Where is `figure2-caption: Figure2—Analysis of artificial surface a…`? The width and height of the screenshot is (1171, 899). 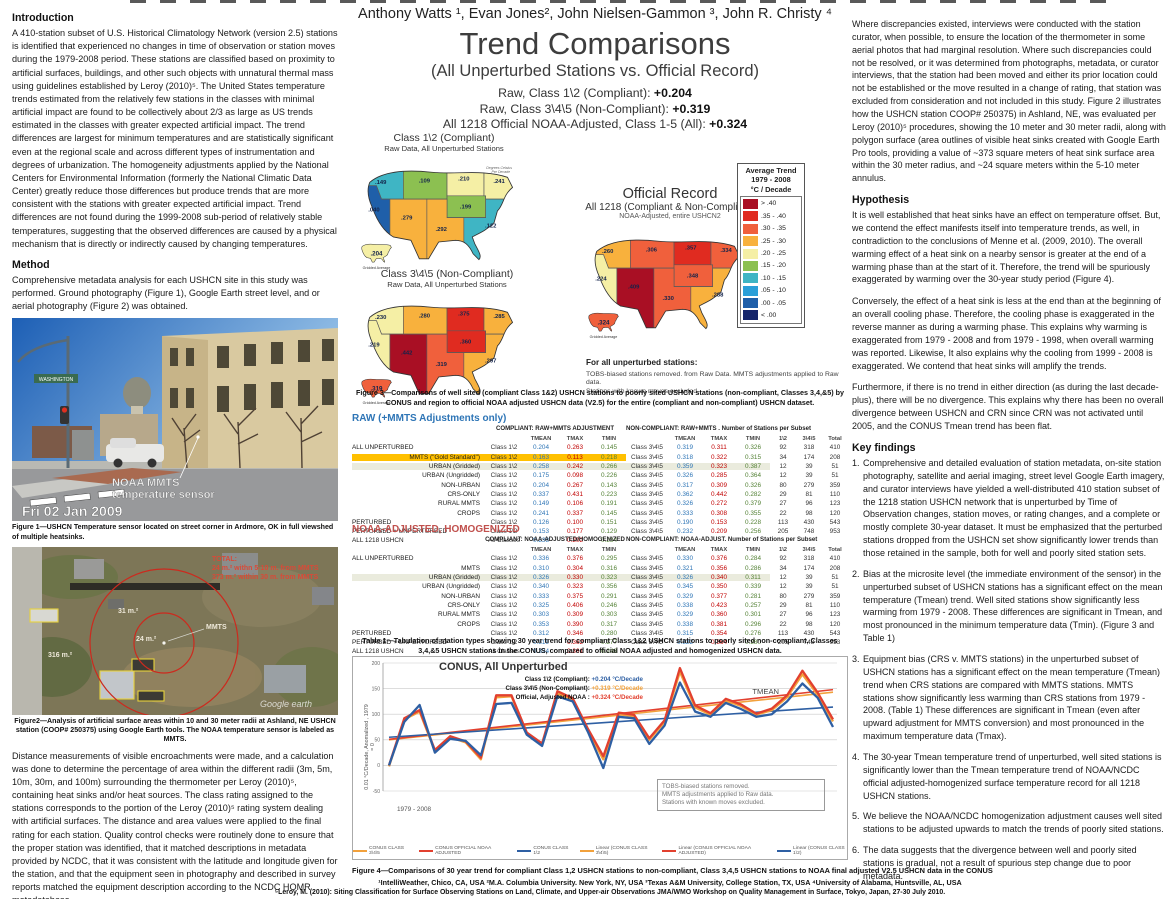 figure2-caption: Figure2—Analysis of artificial surface a… is located at coordinates (175, 730).